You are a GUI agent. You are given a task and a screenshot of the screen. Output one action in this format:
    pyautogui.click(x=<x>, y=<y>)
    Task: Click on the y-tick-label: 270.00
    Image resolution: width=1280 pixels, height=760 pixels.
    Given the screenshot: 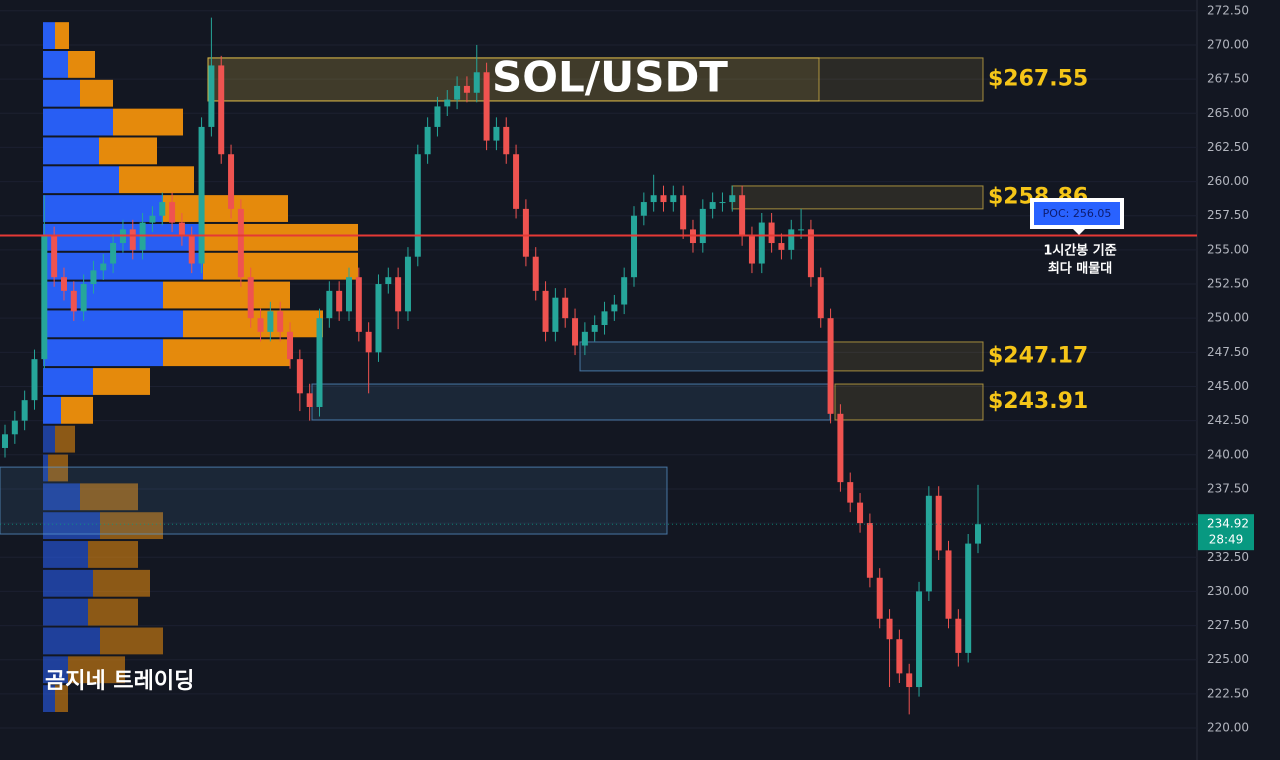 What is the action you would take?
    pyautogui.click(x=1228, y=44)
    